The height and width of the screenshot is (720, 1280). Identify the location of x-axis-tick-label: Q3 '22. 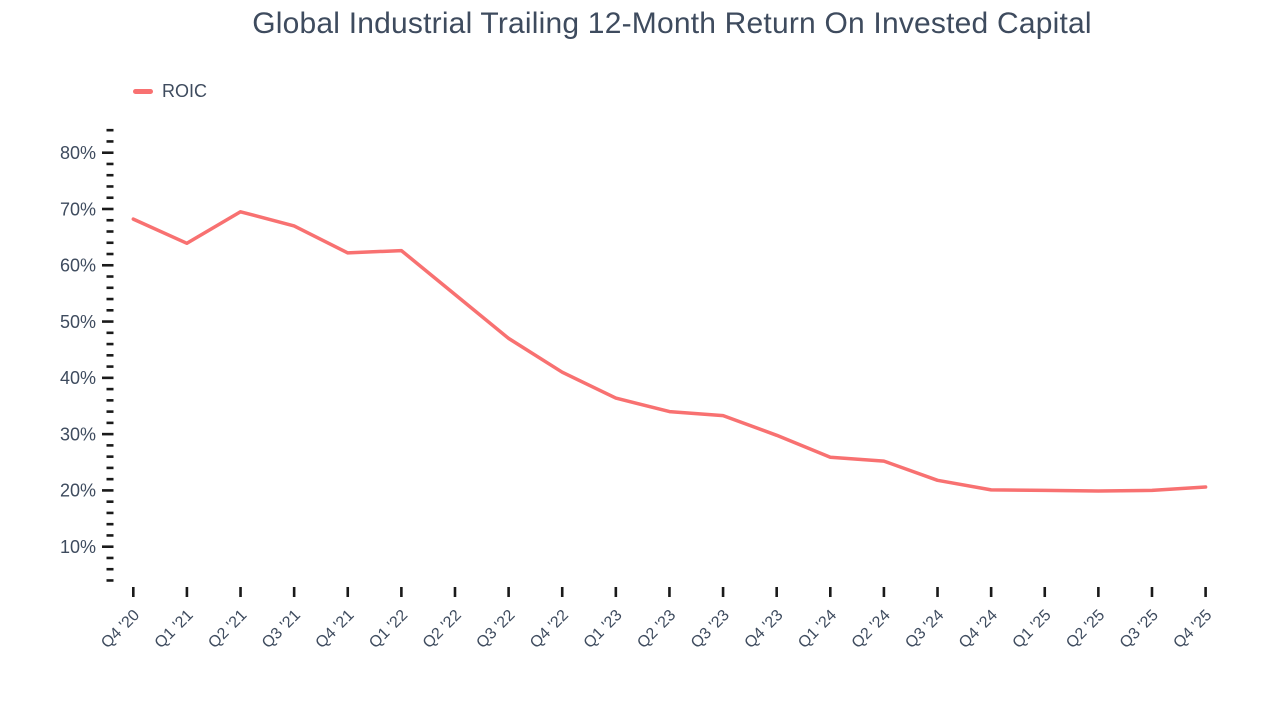
(495, 629).